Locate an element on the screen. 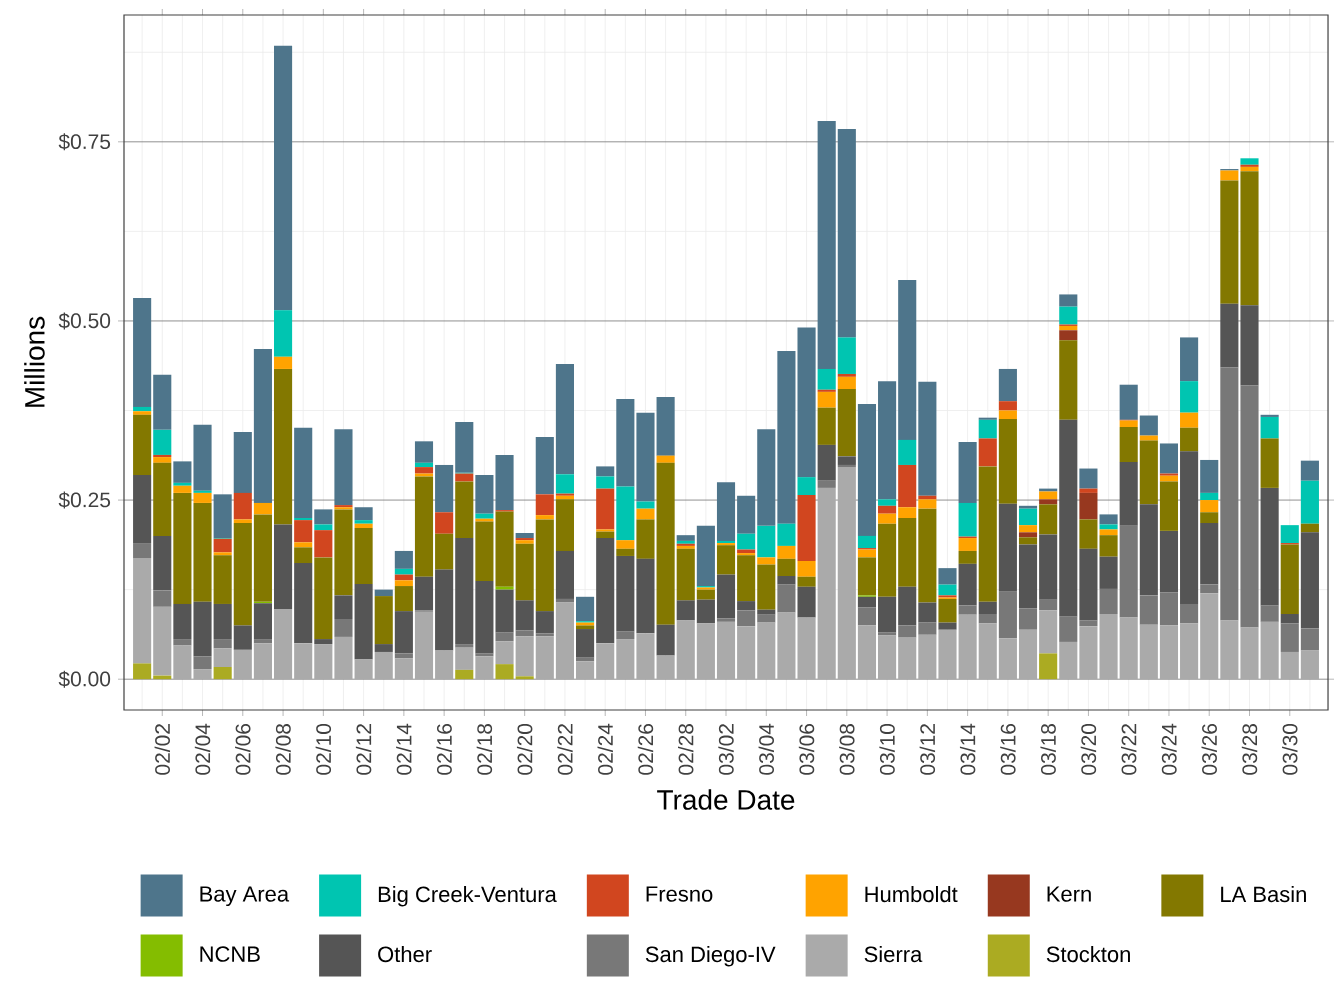 This screenshot has width=1344, height=1008. x-tick-label: 03/24 is located at coordinates (1169, 749).